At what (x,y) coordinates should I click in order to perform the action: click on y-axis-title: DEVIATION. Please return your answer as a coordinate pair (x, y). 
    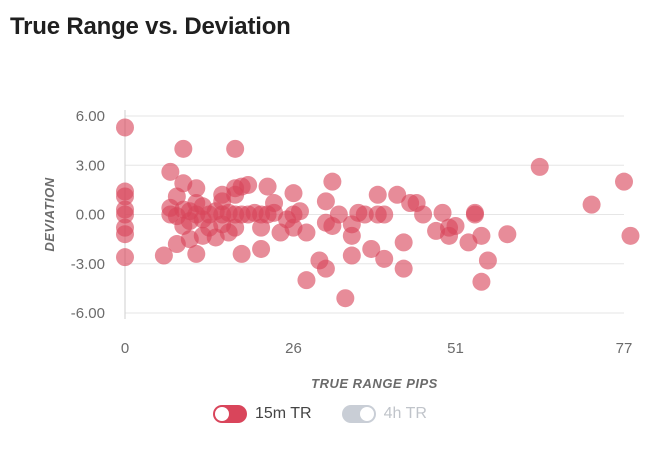
    Looking at the image, I should click on (49, 214).